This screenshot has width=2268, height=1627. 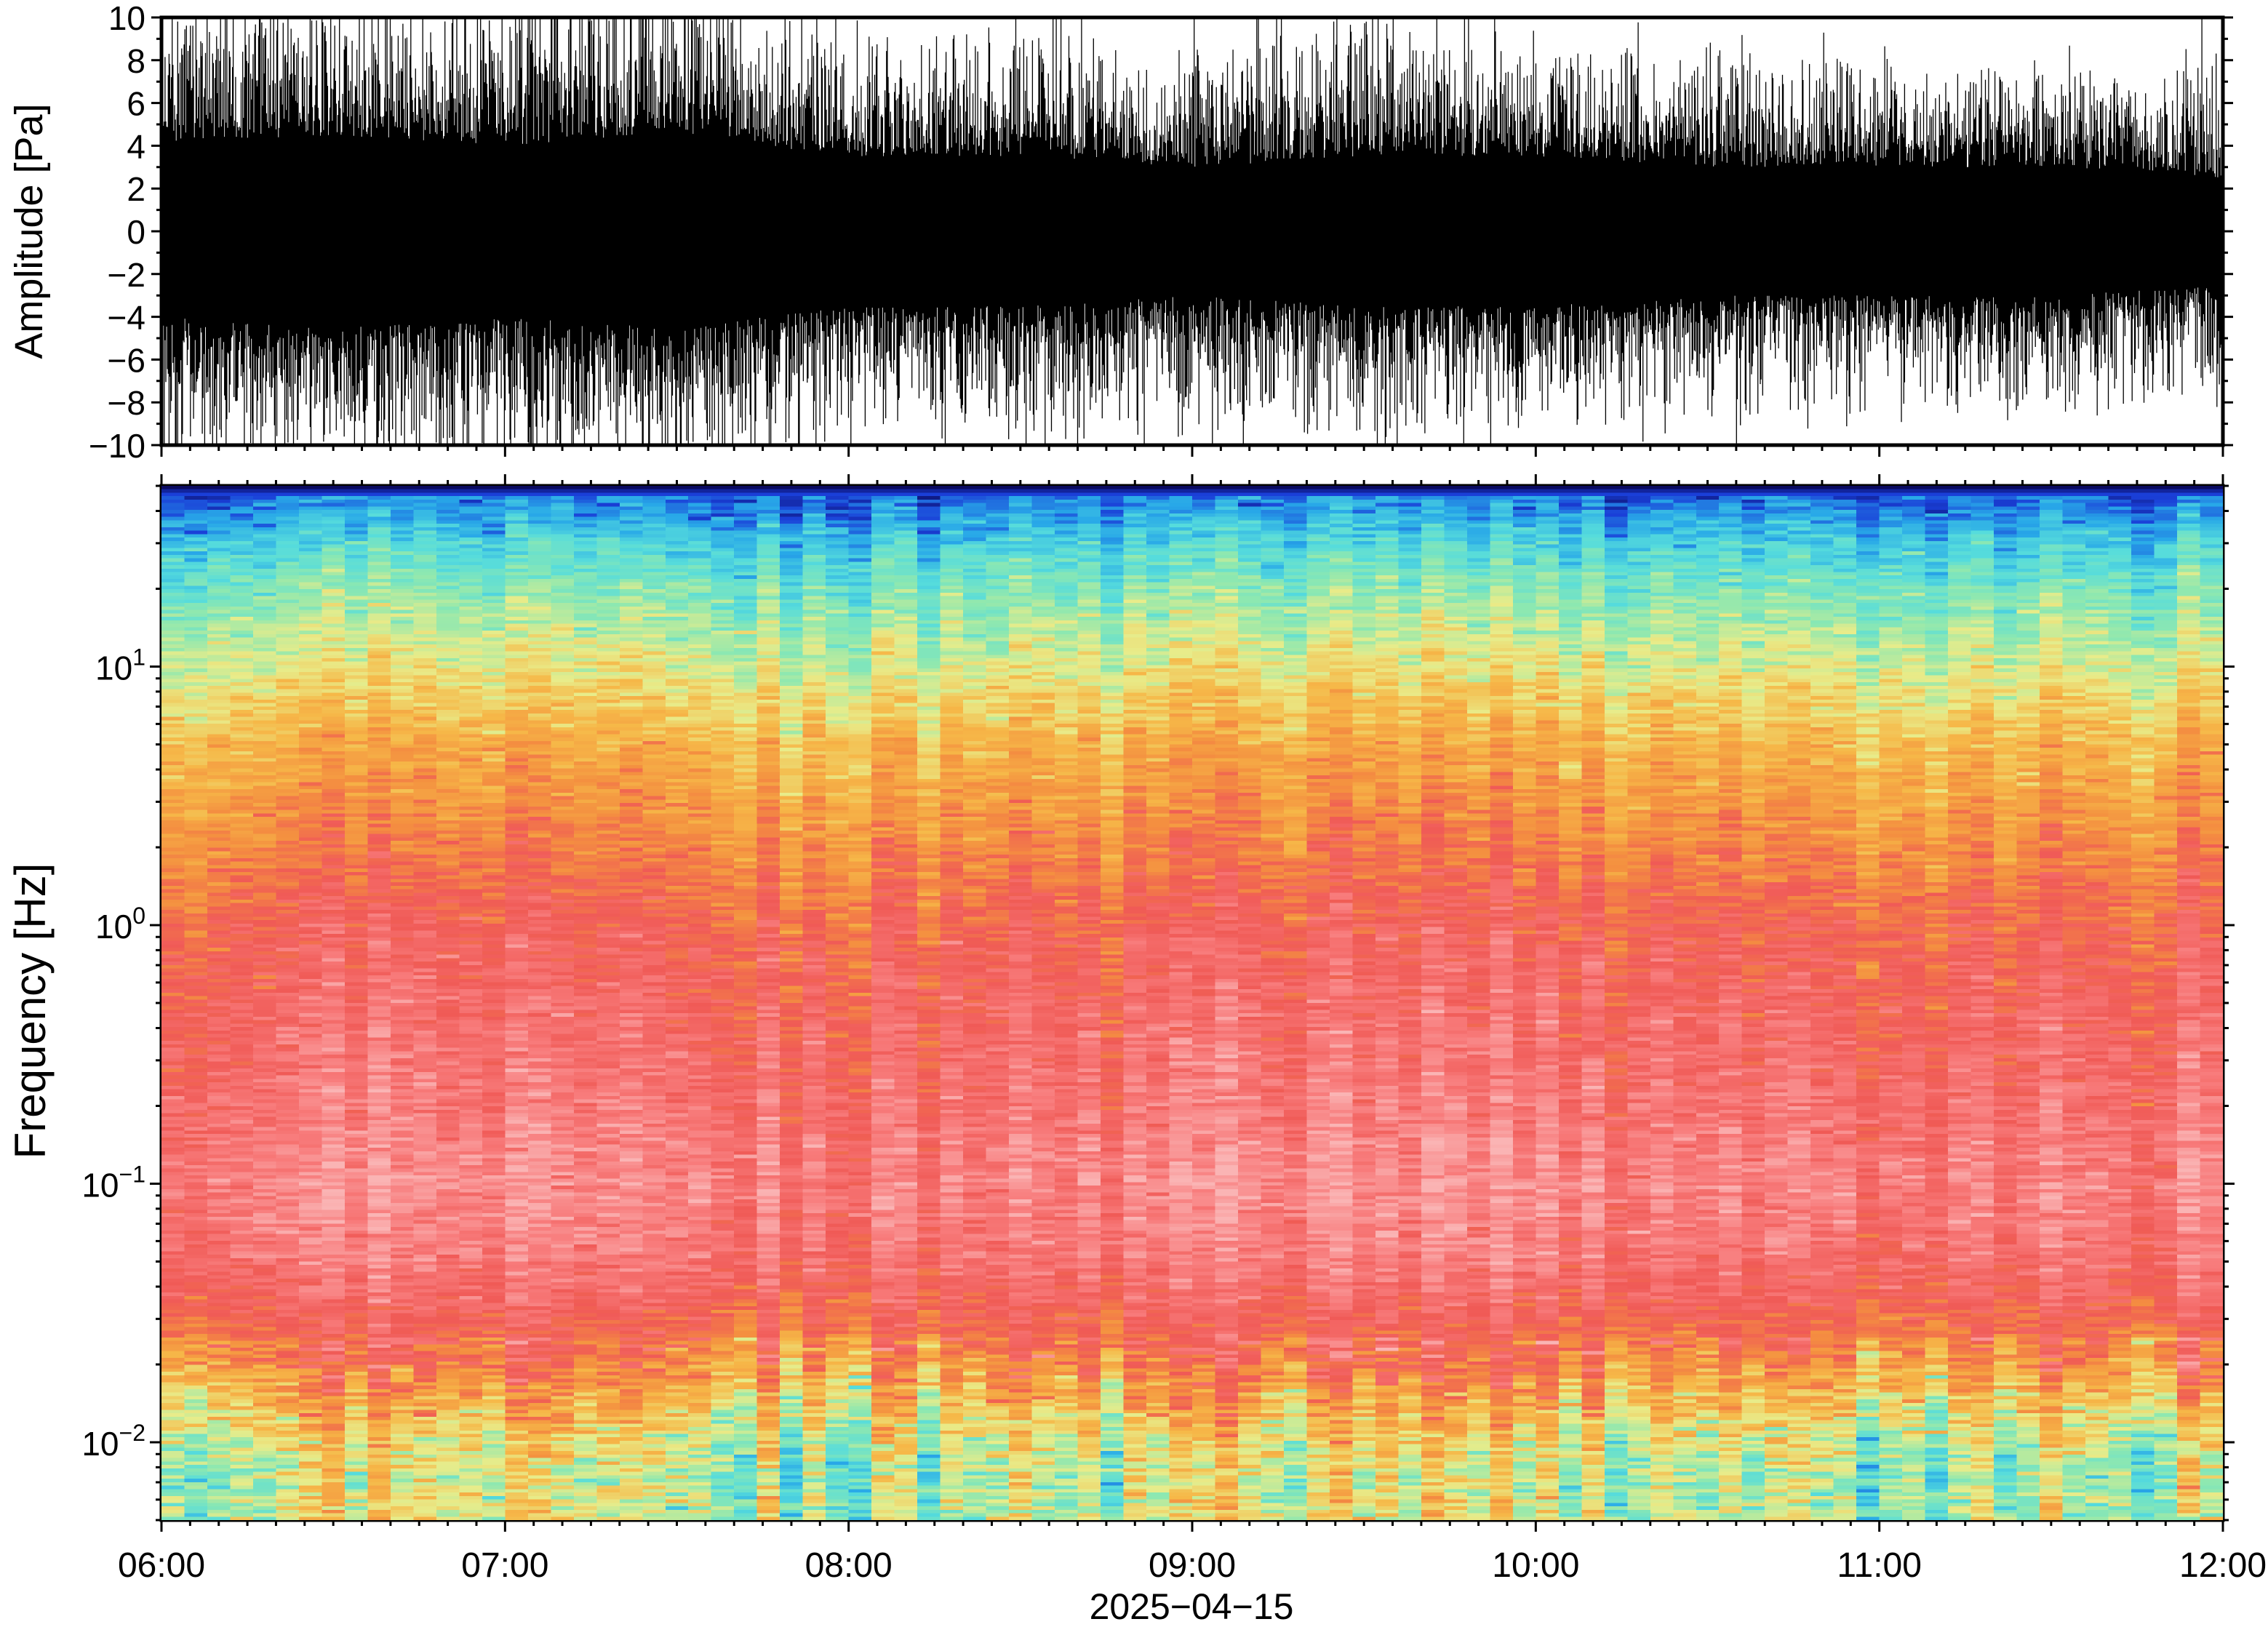 I want to click on amplitude-tick-label: 10, so click(x=126, y=18).